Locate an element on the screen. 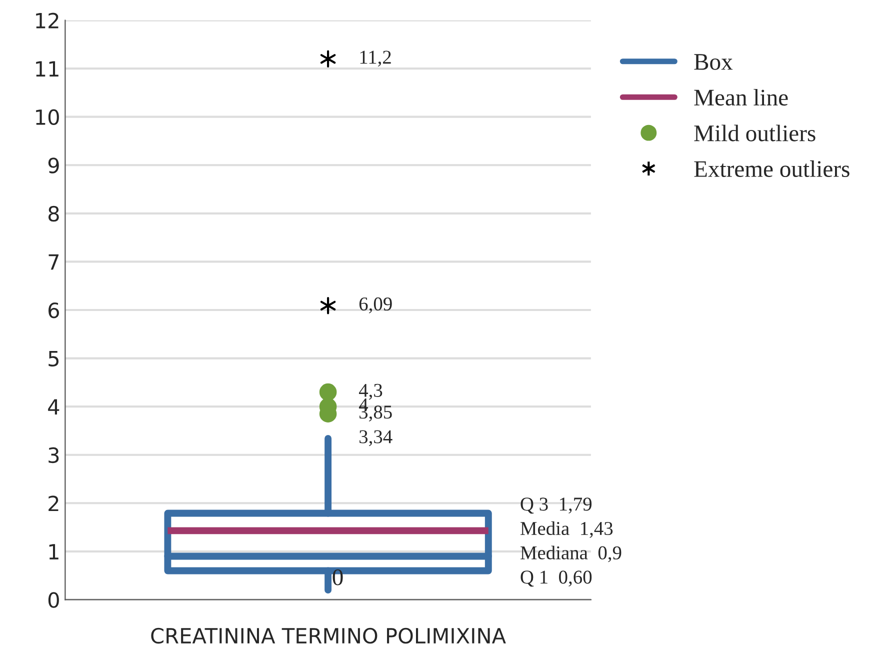 The height and width of the screenshot is (654, 869). legend-label: Mild outliers is located at coordinates (755, 133).